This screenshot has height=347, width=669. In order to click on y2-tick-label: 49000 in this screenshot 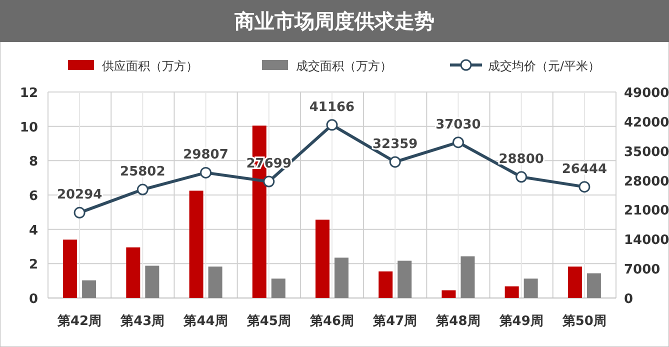, I will do `click(646, 93)`.